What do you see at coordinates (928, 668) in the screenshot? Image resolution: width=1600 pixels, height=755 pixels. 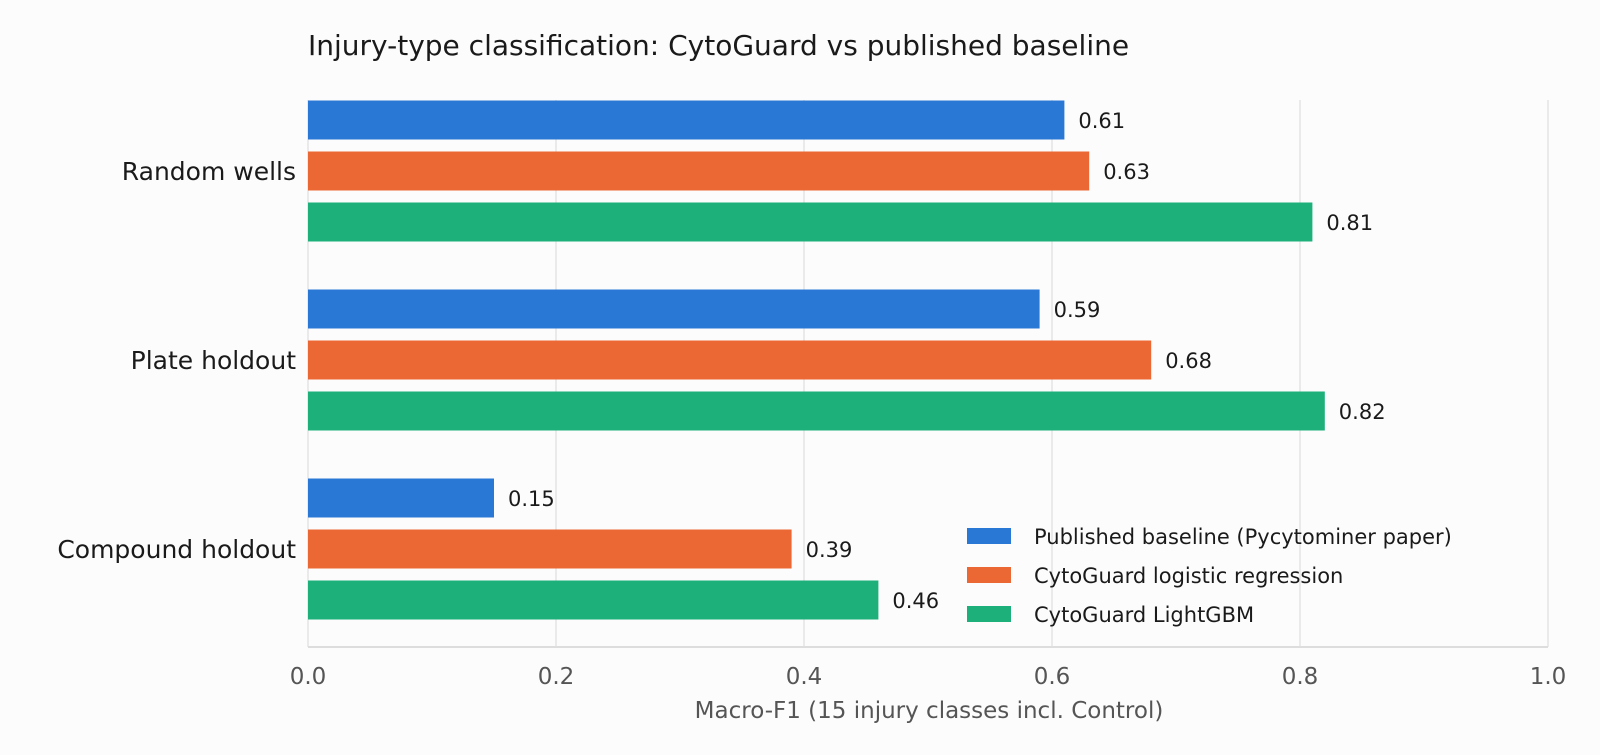 I see `x-axis: 0.0 0.2 0.4 0.6 0.8 1.0` at bounding box center [928, 668].